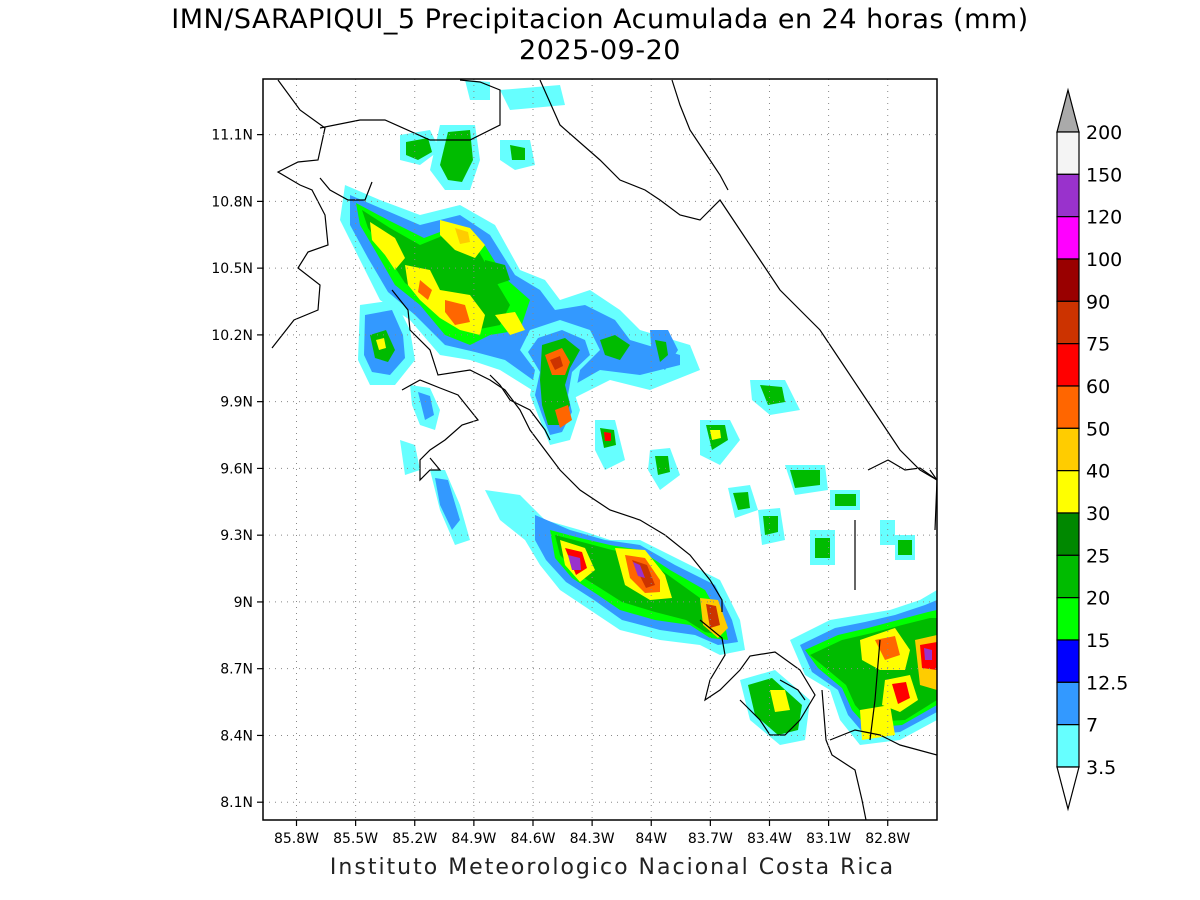  What do you see at coordinates (828, 839) in the screenshot?
I see `lon-tick-label: 83.1W` at bounding box center [828, 839].